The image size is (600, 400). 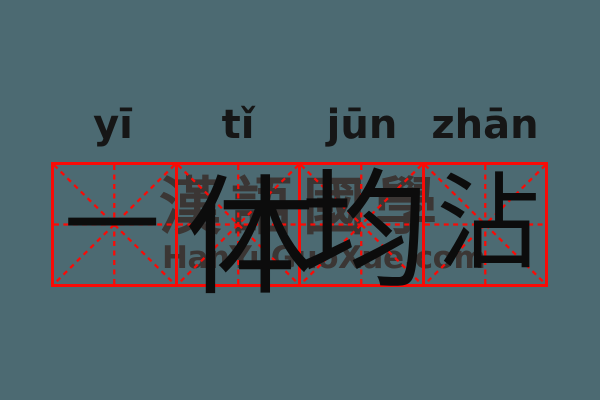 I want to click on hanzi-character-3: 均, so click(x=365, y=231).